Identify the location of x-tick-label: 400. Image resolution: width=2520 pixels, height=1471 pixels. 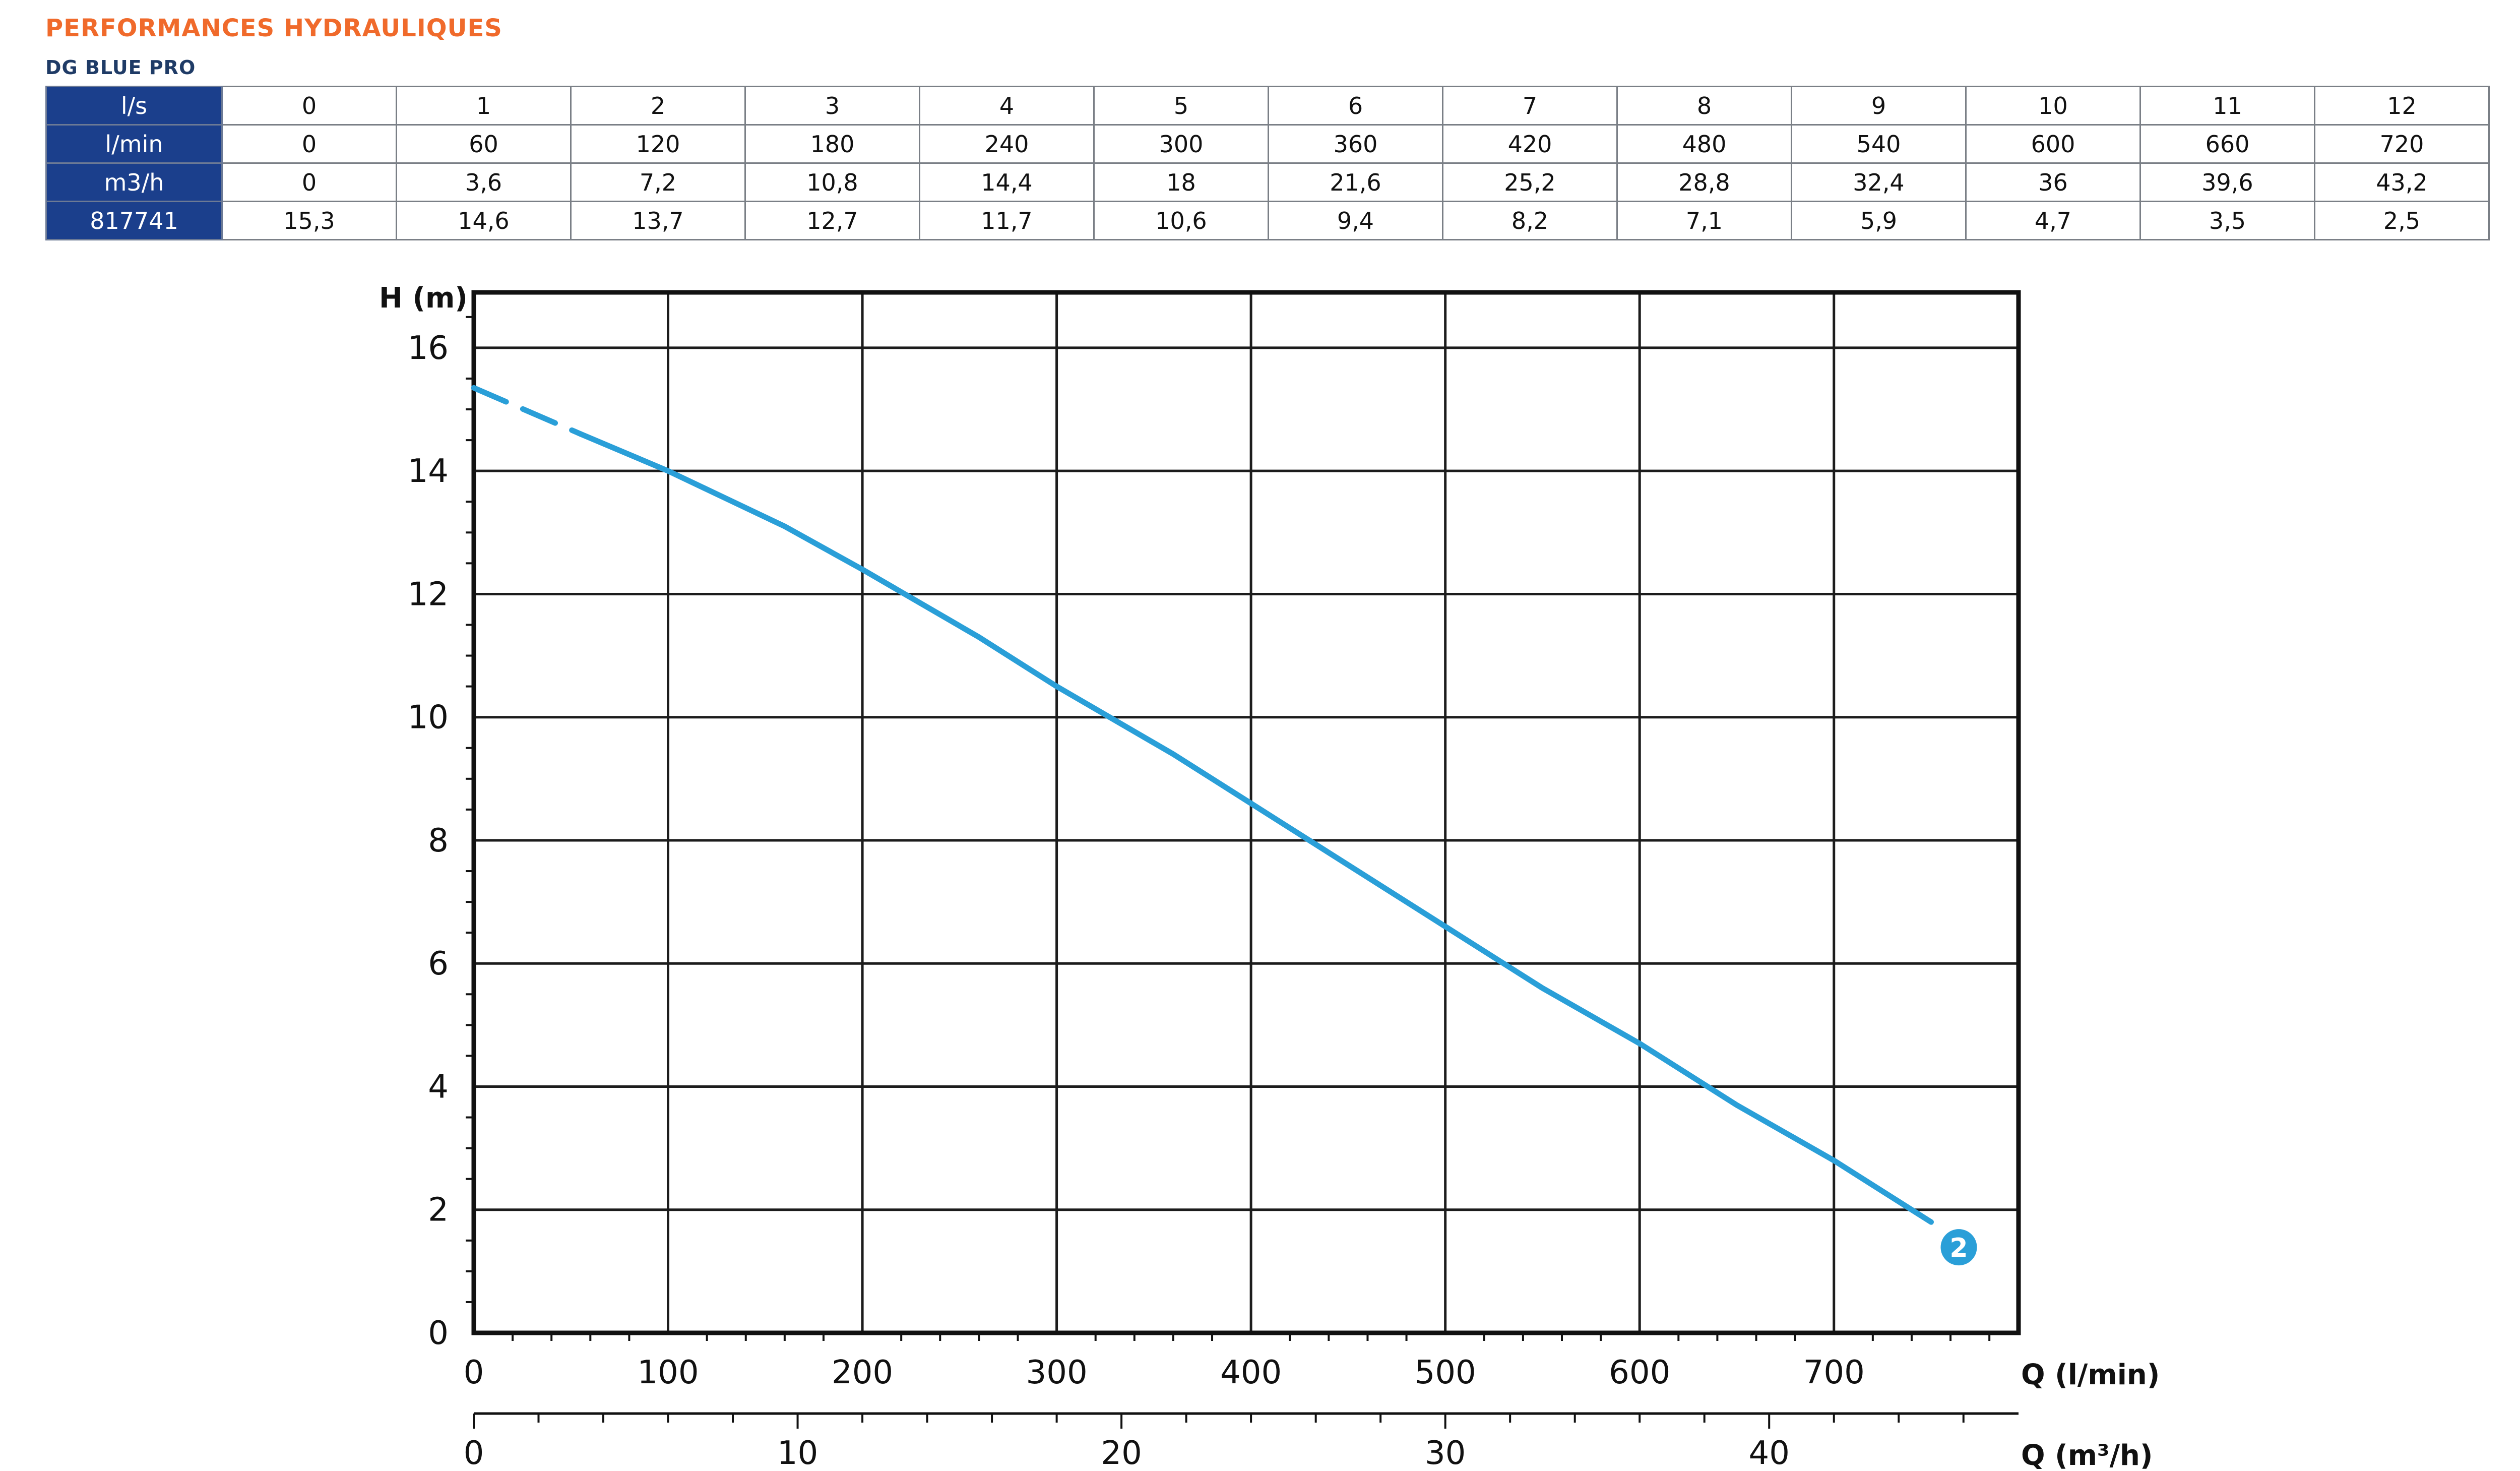
(1251, 1372).